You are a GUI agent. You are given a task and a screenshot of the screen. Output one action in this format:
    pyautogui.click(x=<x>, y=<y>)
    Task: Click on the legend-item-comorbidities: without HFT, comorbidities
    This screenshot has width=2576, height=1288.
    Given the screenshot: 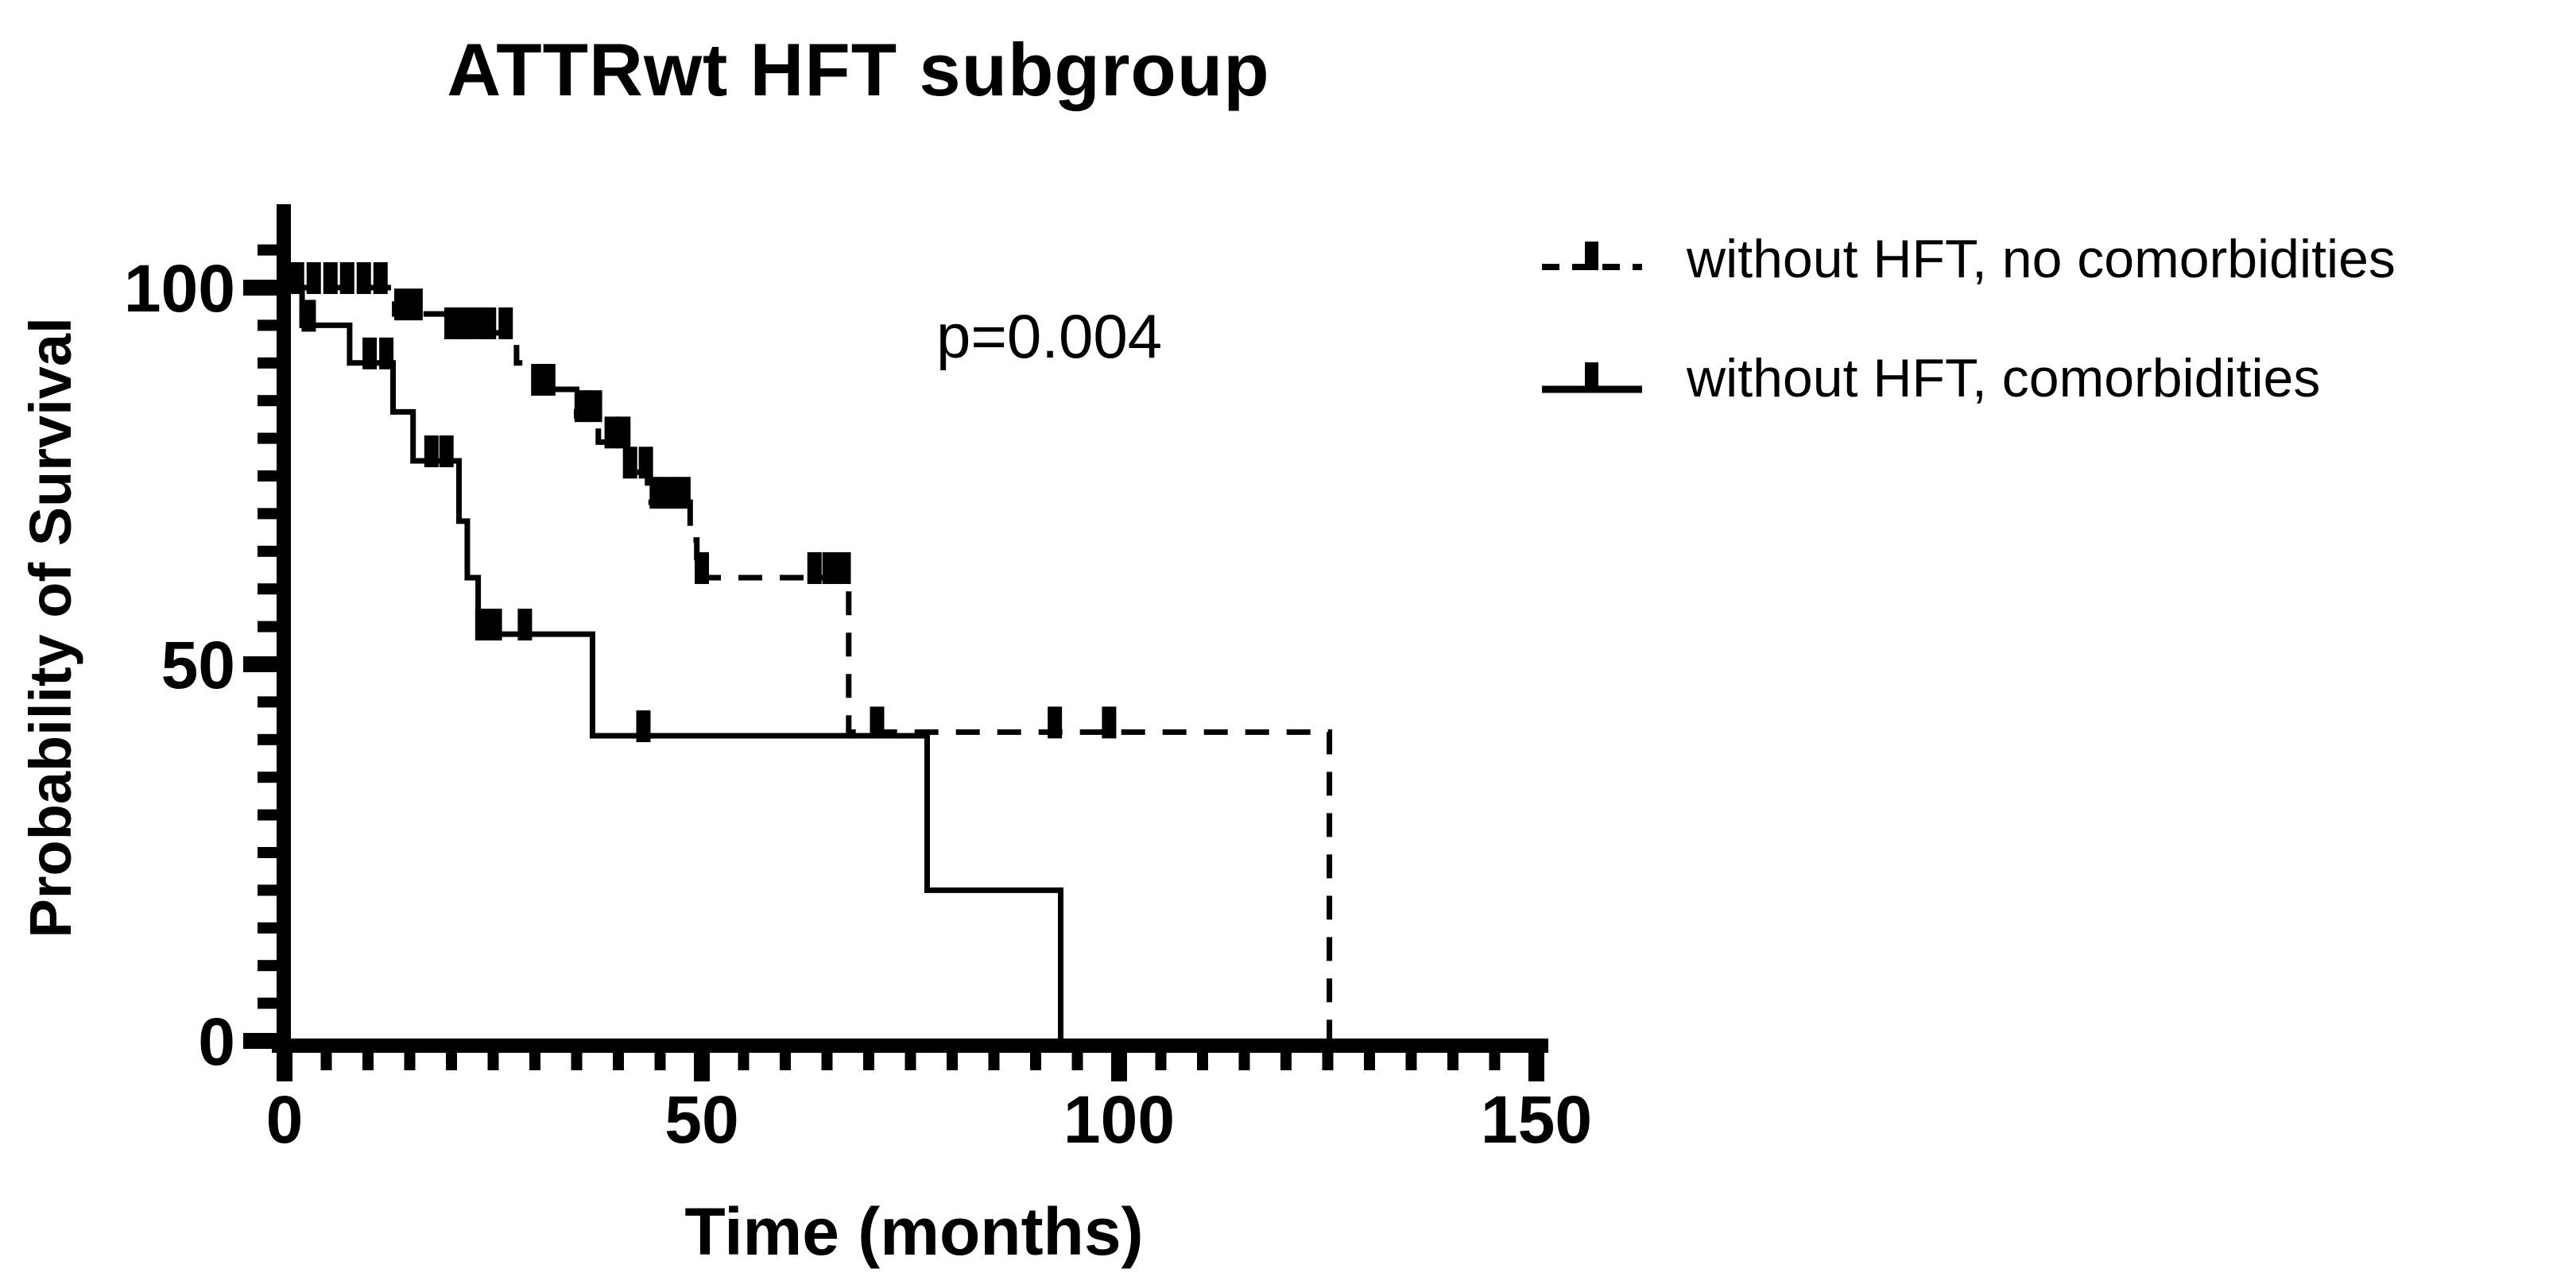 What is the action you would take?
    pyautogui.click(x=1968, y=378)
    